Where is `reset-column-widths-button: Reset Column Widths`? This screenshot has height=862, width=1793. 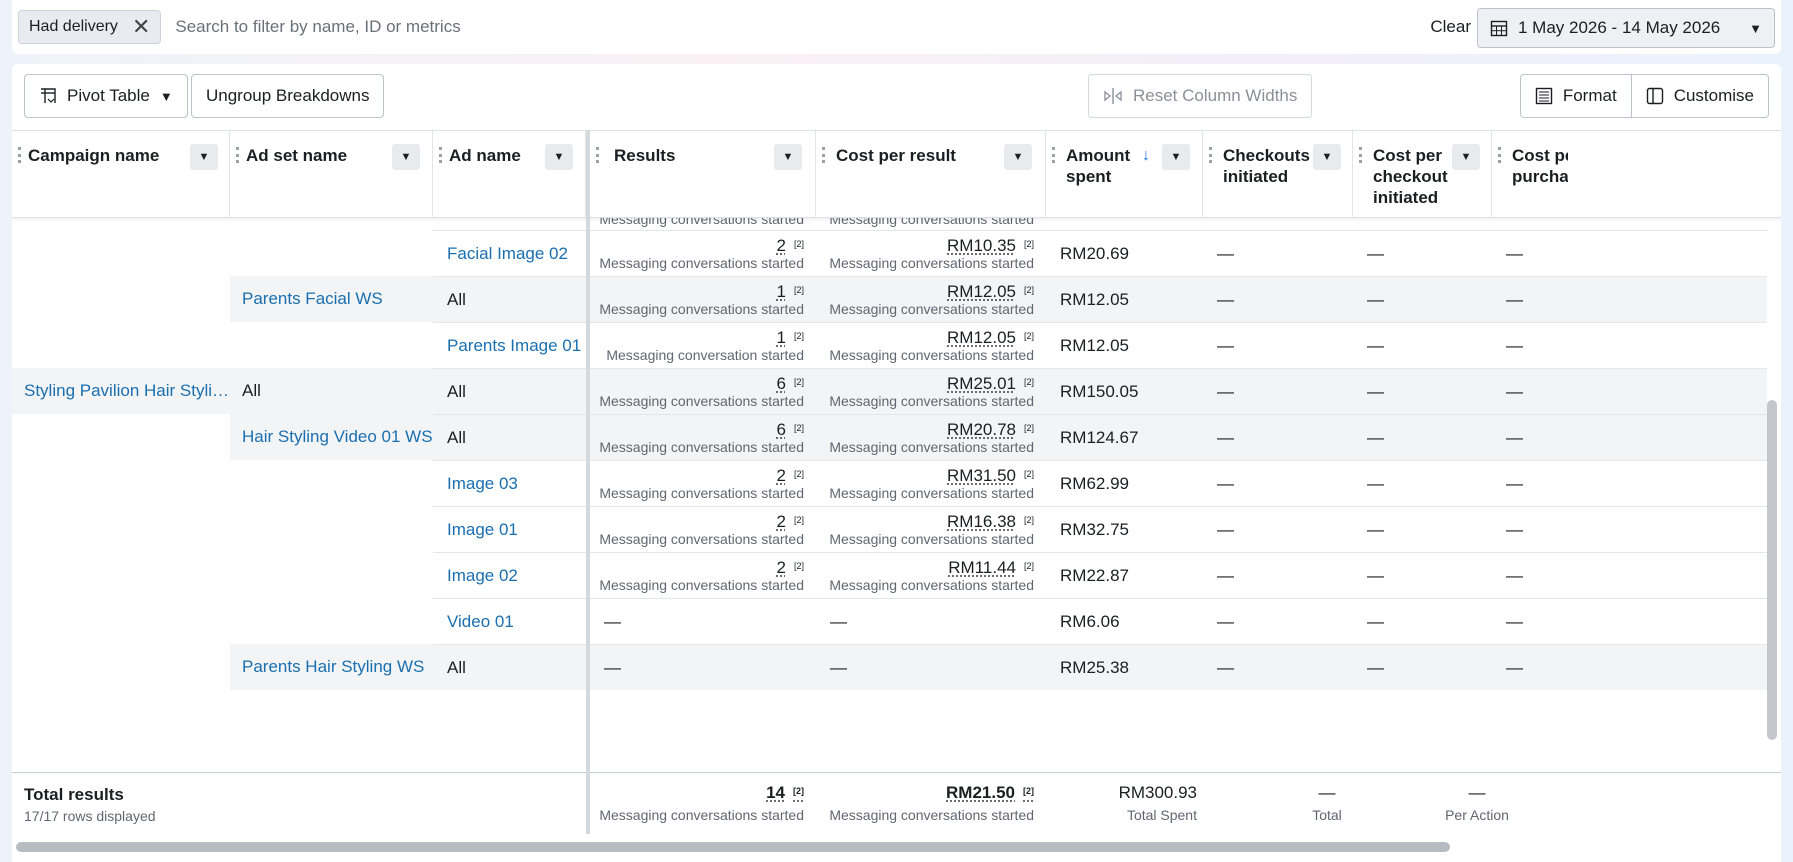
reset-column-widths-button: Reset Column Widths is located at coordinates (1200, 96).